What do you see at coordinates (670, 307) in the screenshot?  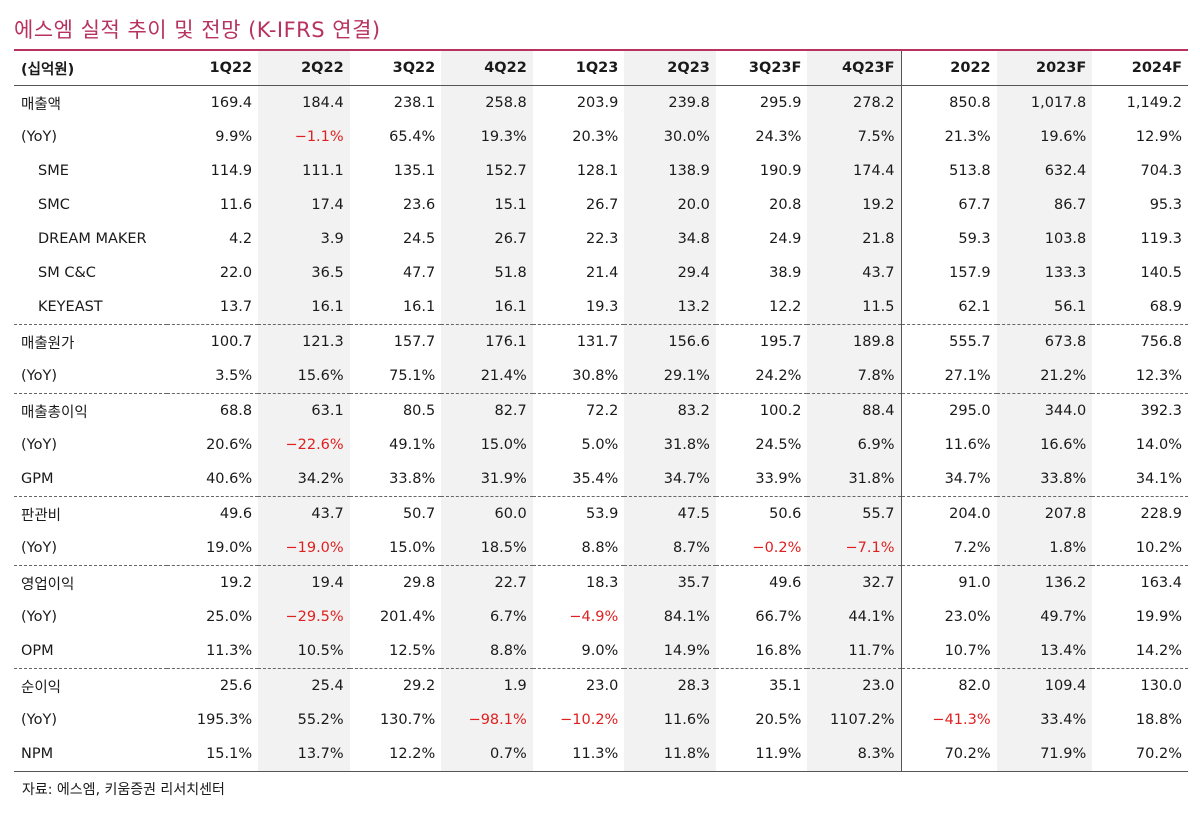 I see `table-cell: 13.2` at bounding box center [670, 307].